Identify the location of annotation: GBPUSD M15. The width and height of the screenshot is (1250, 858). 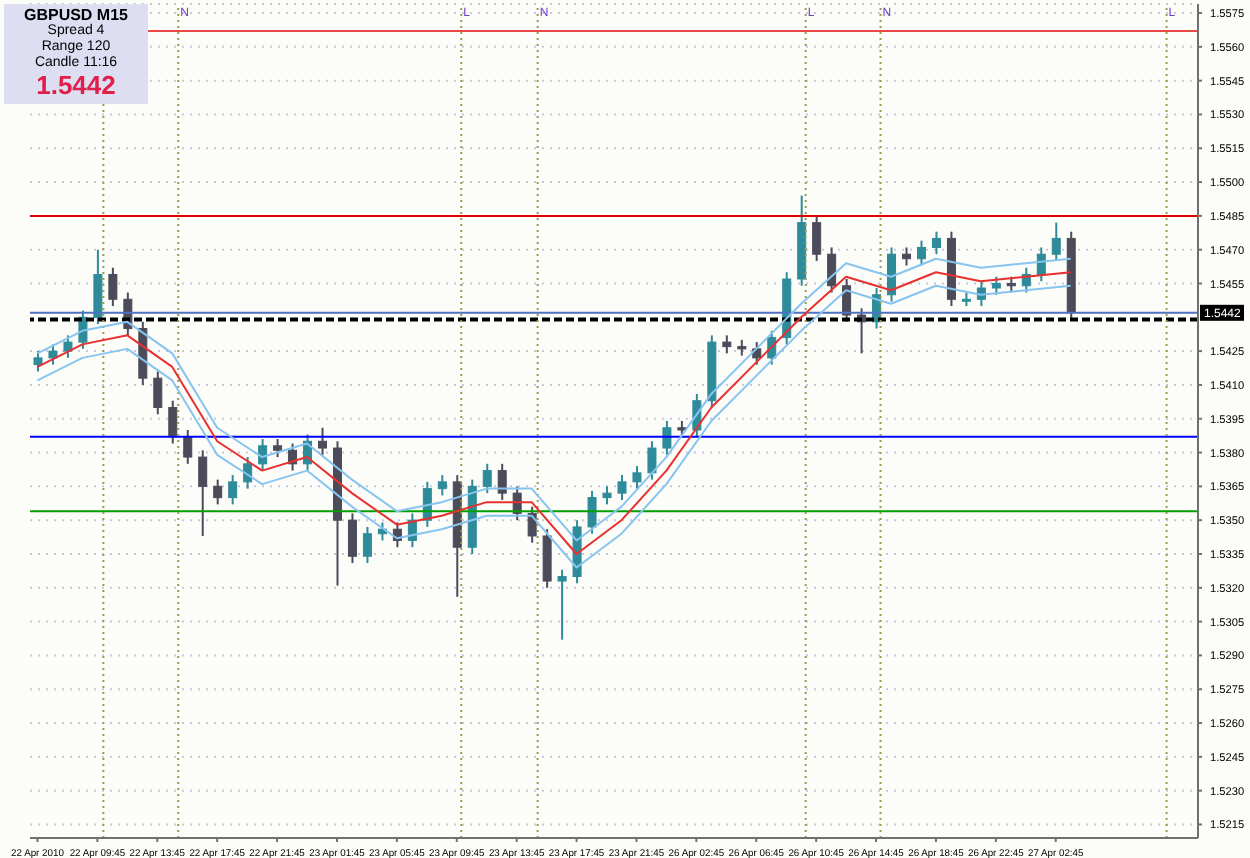
(75, 15).